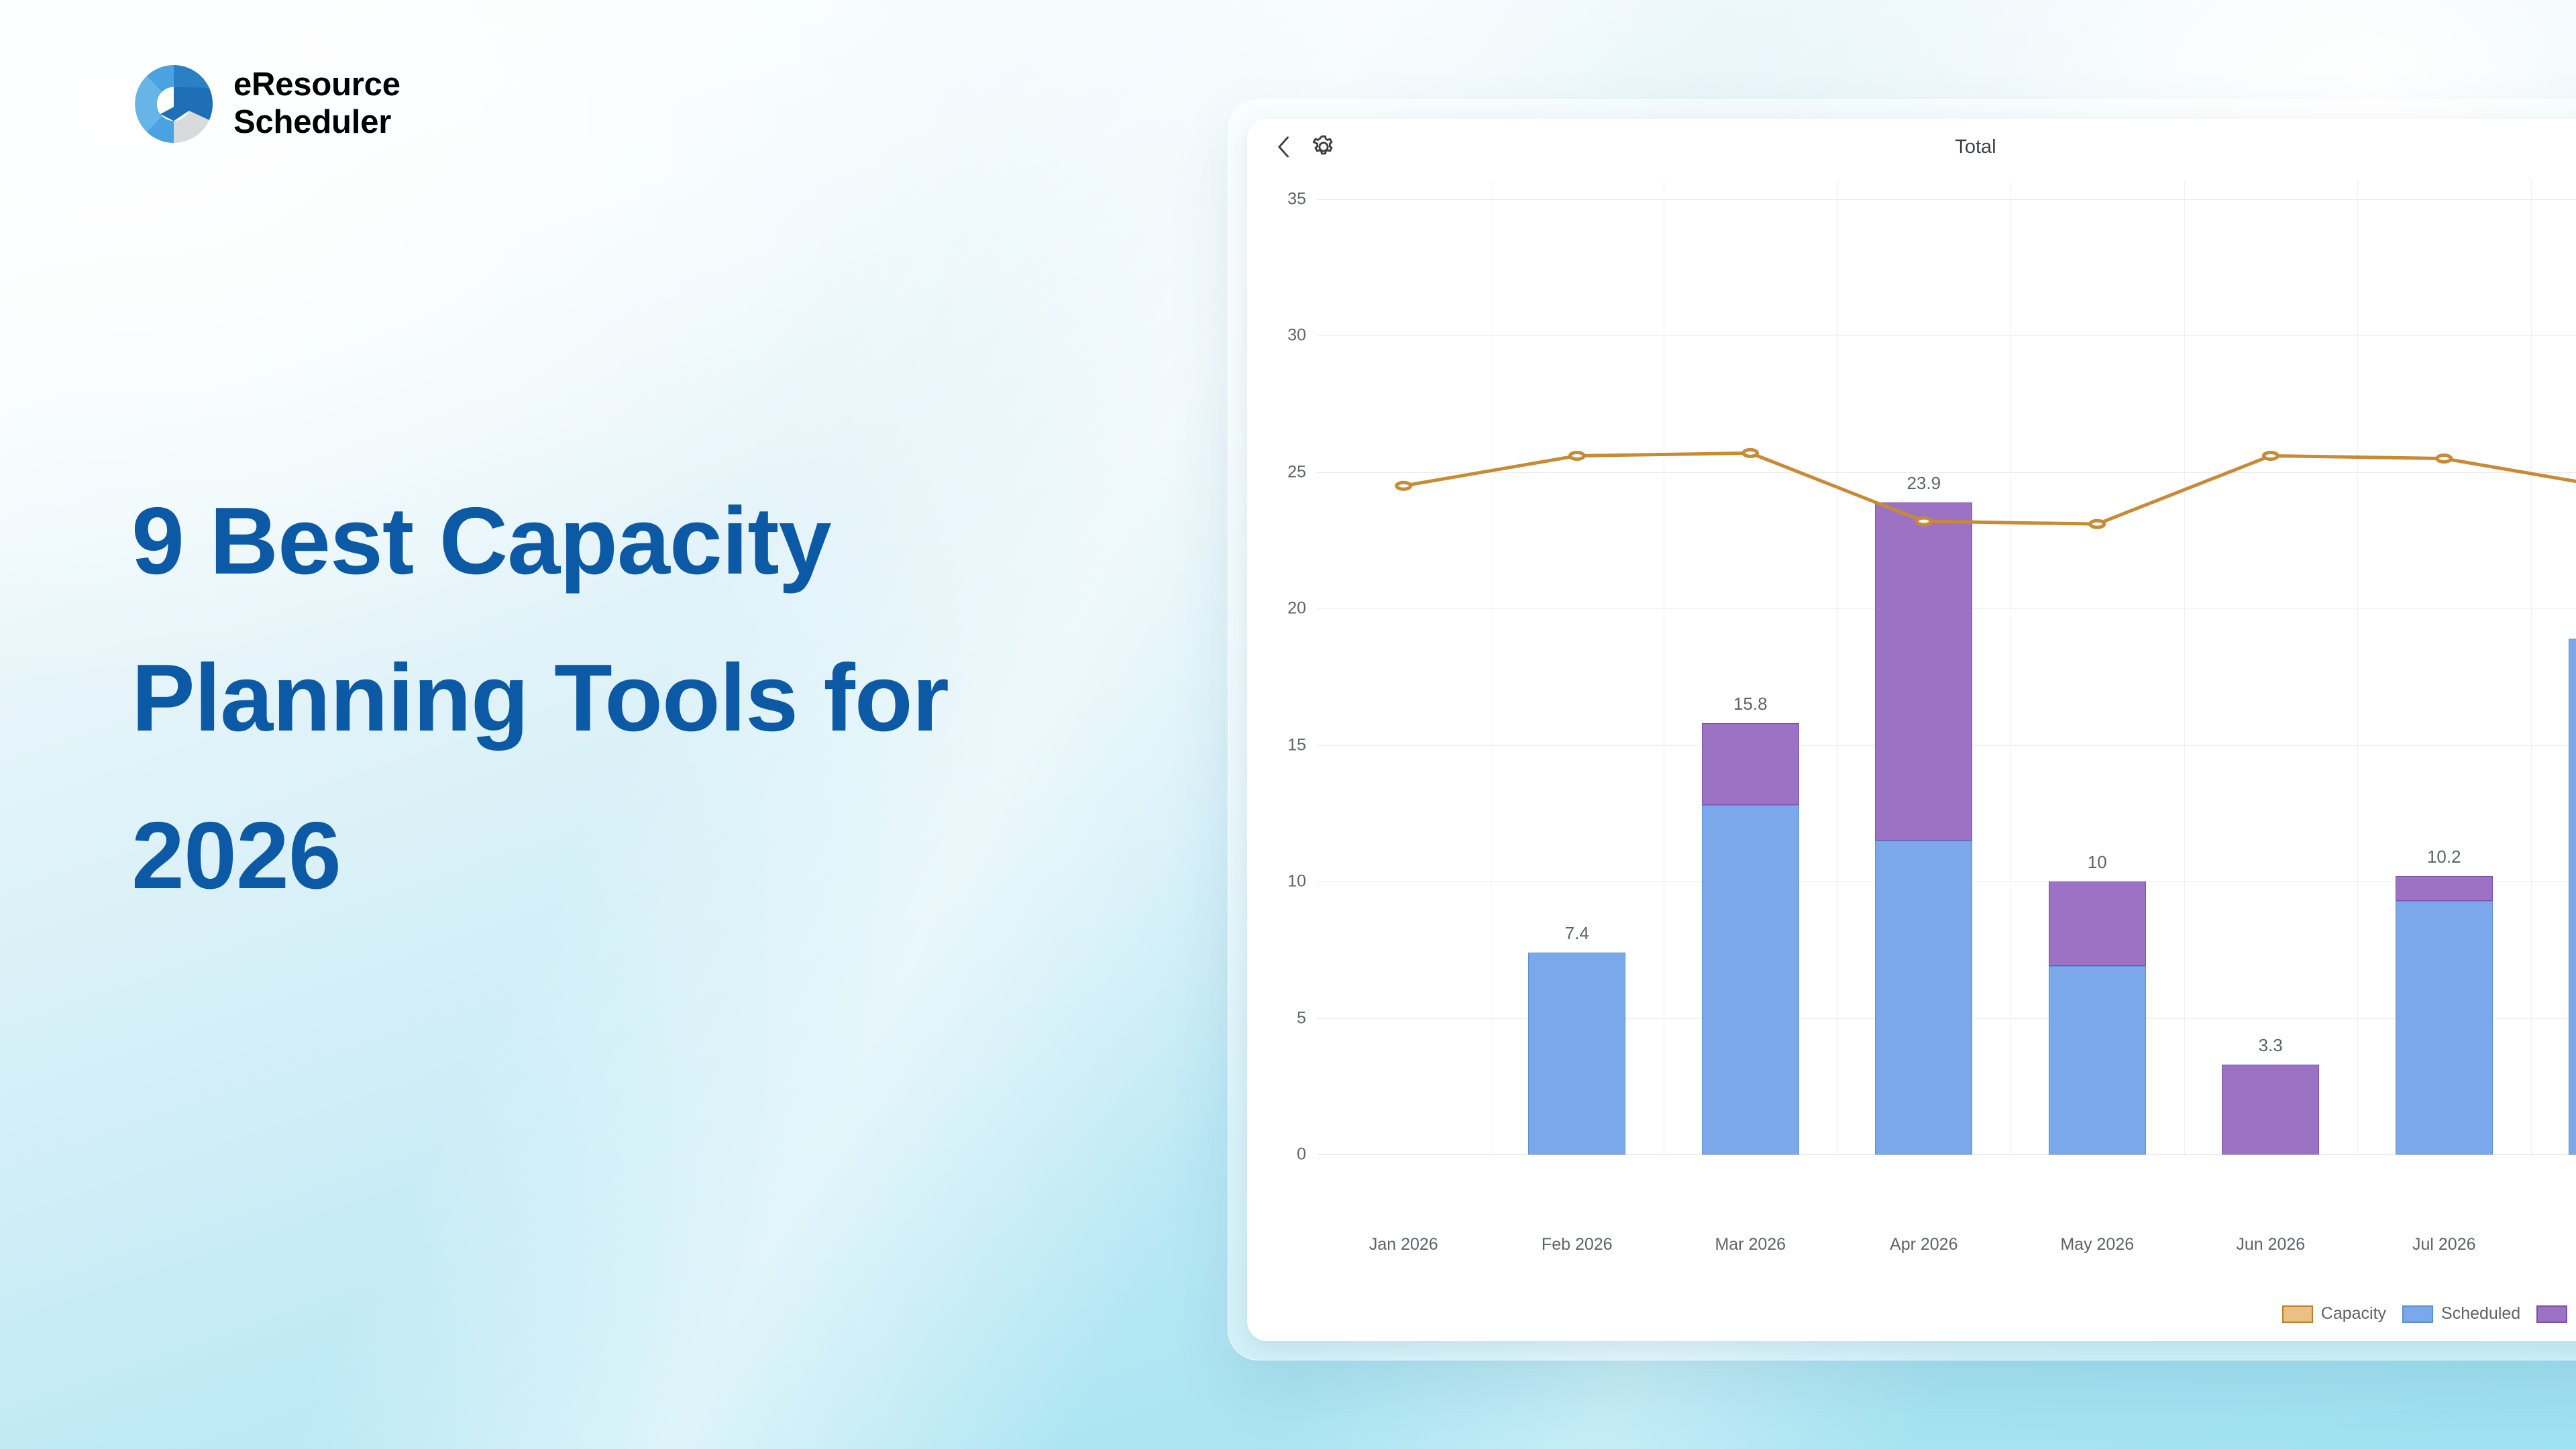 Image resolution: width=2576 pixels, height=1449 pixels. I want to click on legend-item: Capacity, so click(2334, 1314).